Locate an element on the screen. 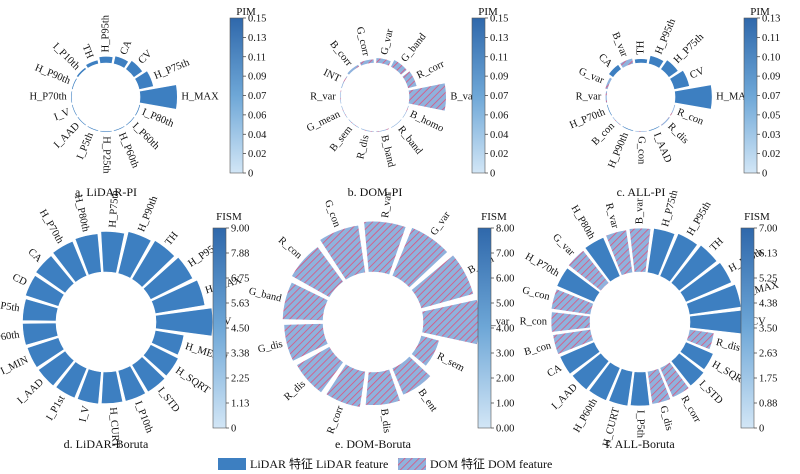  bar-g-band is located at coordinates (399, 67).